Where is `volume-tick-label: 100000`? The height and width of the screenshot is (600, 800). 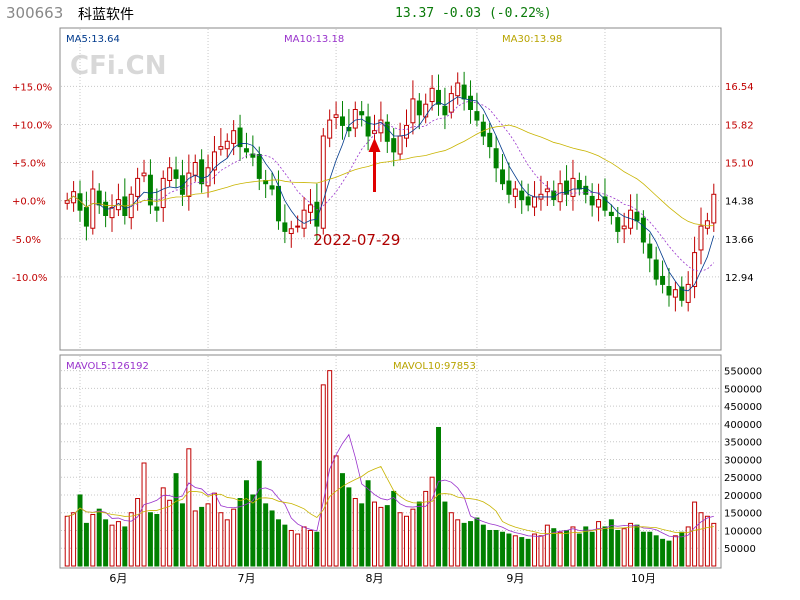 volume-tick-label: 100000 is located at coordinates (743, 531).